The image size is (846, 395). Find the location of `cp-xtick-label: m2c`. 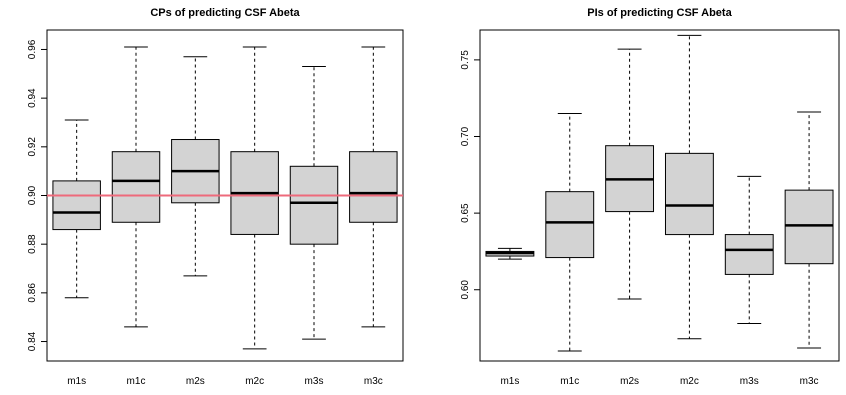

cp-xtick-label: m2c is located at coordinates (254, 381).